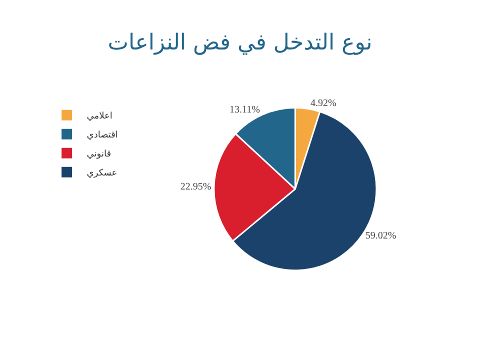  What do you see at coordinates (99, 155) in the screenshot?
I see `legend-label: قانوني` at bounding box center [99, 155].